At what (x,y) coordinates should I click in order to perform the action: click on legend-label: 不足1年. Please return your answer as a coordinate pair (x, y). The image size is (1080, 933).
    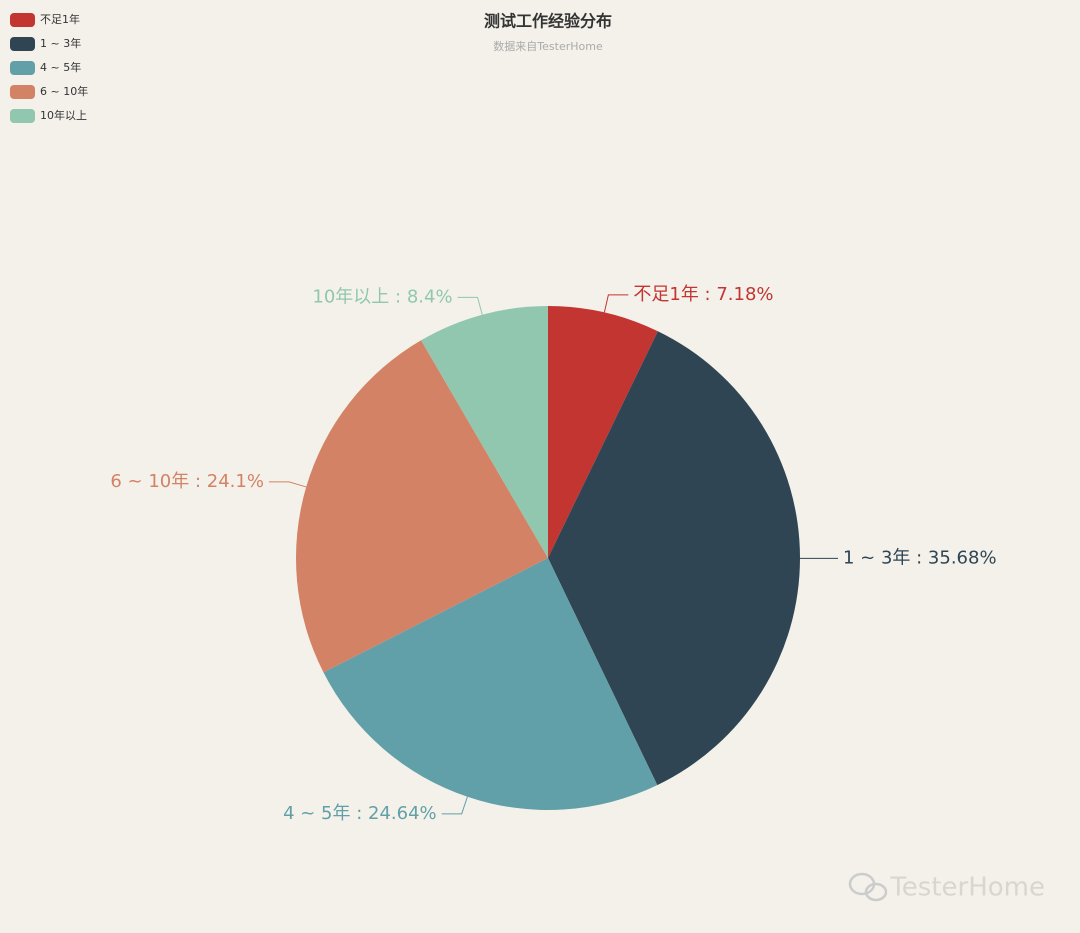
    Looking at the image, I should click on (60, 19).